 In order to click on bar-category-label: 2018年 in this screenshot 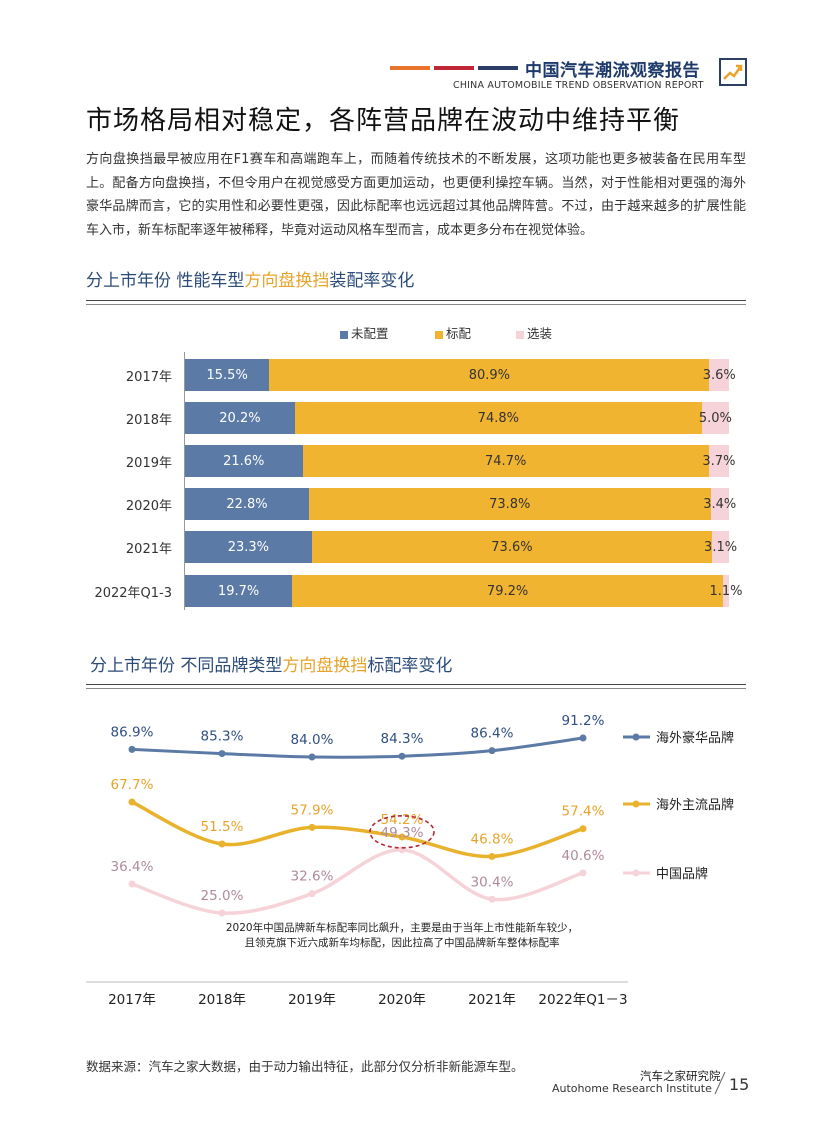, I will do `click(148, 420)`.